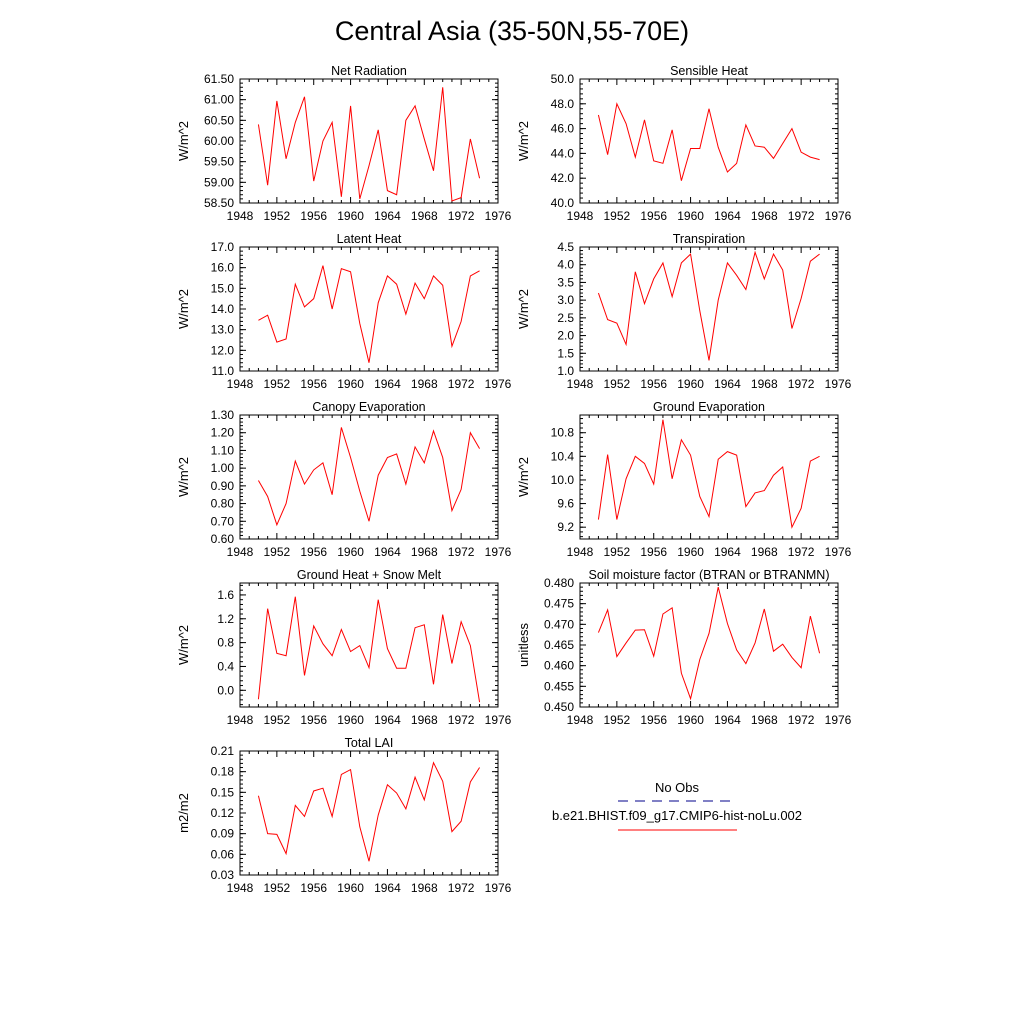 The height and width of the screenshot is (1024, 1024). I want to click on chart-latent-heat-xtick-label: 1976, so click(498, 384).